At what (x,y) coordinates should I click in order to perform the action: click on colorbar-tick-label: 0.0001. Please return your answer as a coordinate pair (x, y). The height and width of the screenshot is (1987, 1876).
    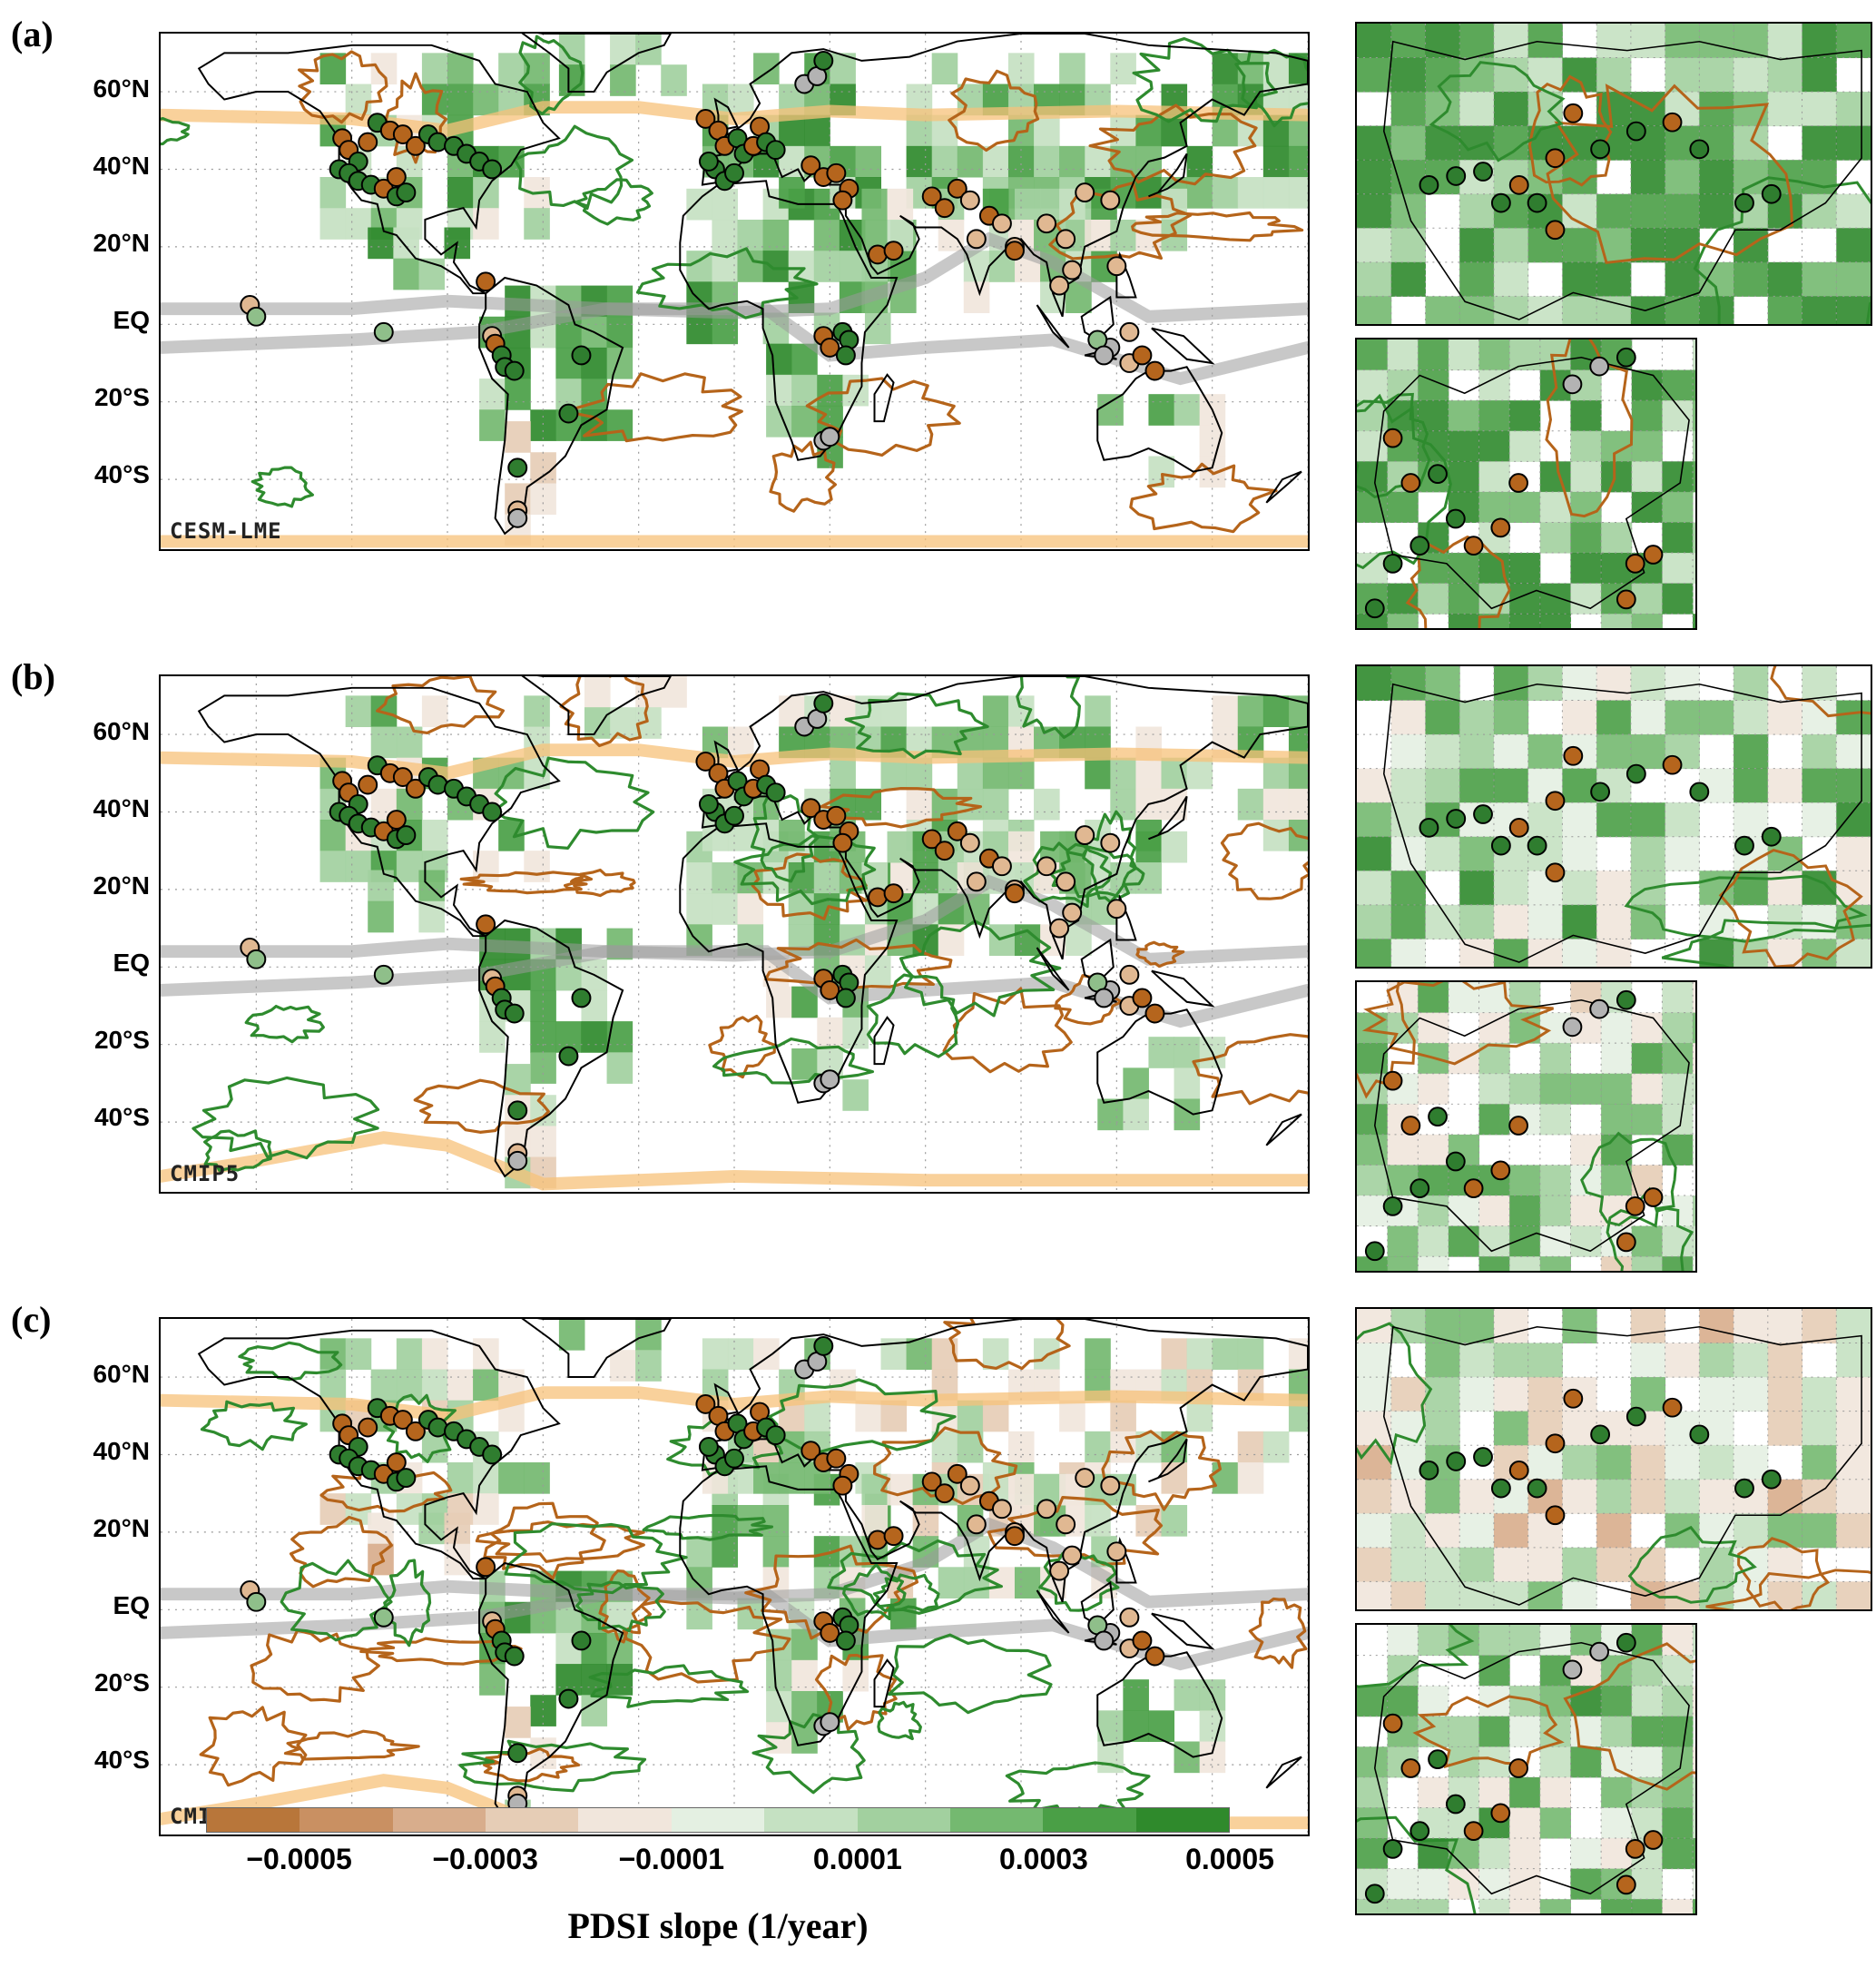
    Looking at the image, I should click on (857, 1859).